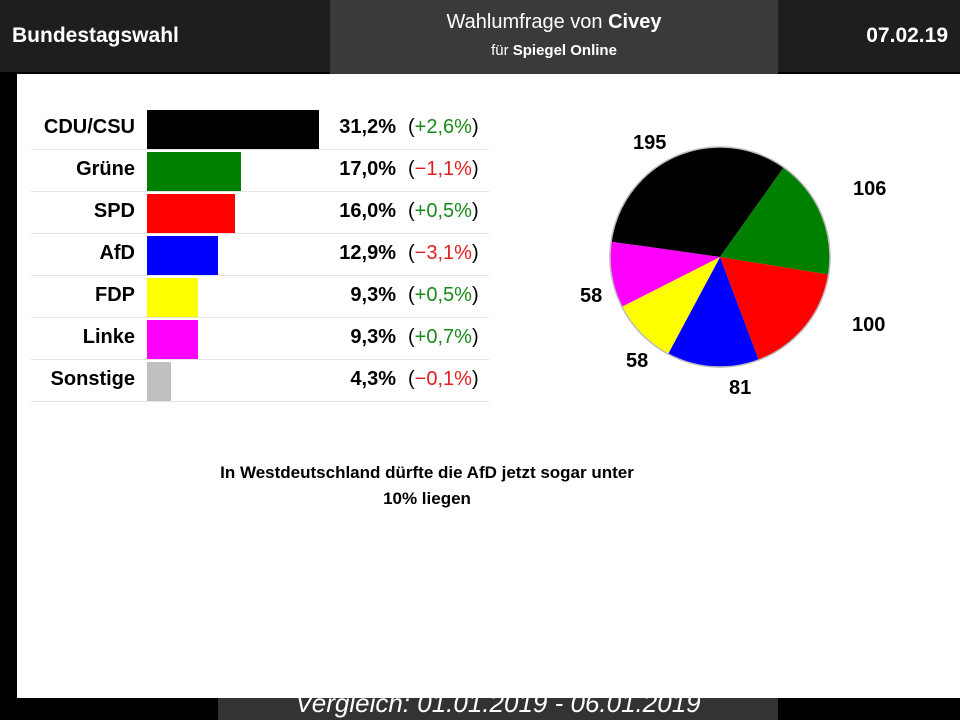 This screenshot has width=960, height=720. Describe the element at coordinates (649, 143) in the screenshot. I see `pie-slice-label: 195` at that location.